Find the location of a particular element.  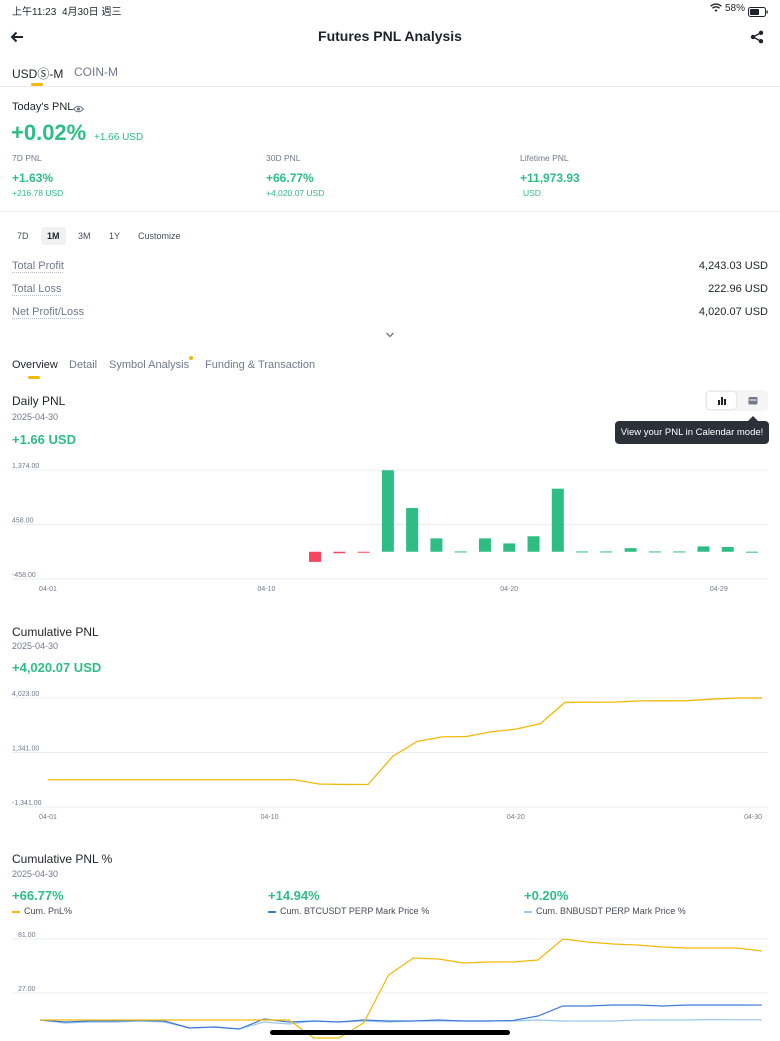

legend-value-pnl: +66.77% is located at coordinates (38, 895).